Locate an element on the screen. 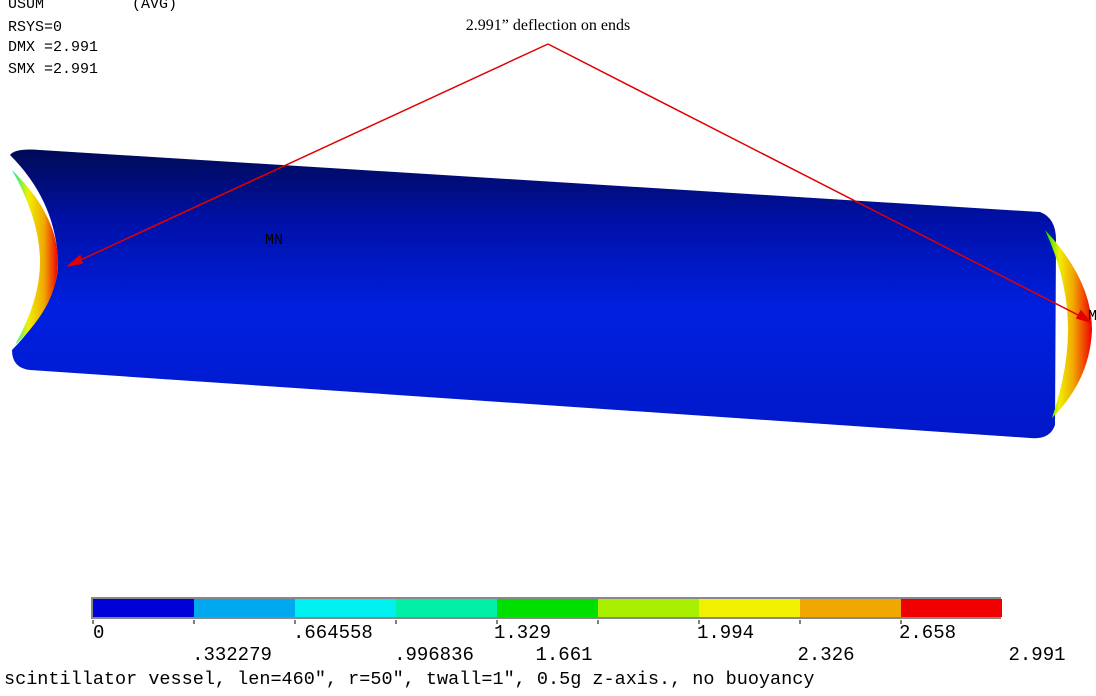 This screenshot has width=1096, height=696. legend-label: .996836 is located at coordinates (434, 655).